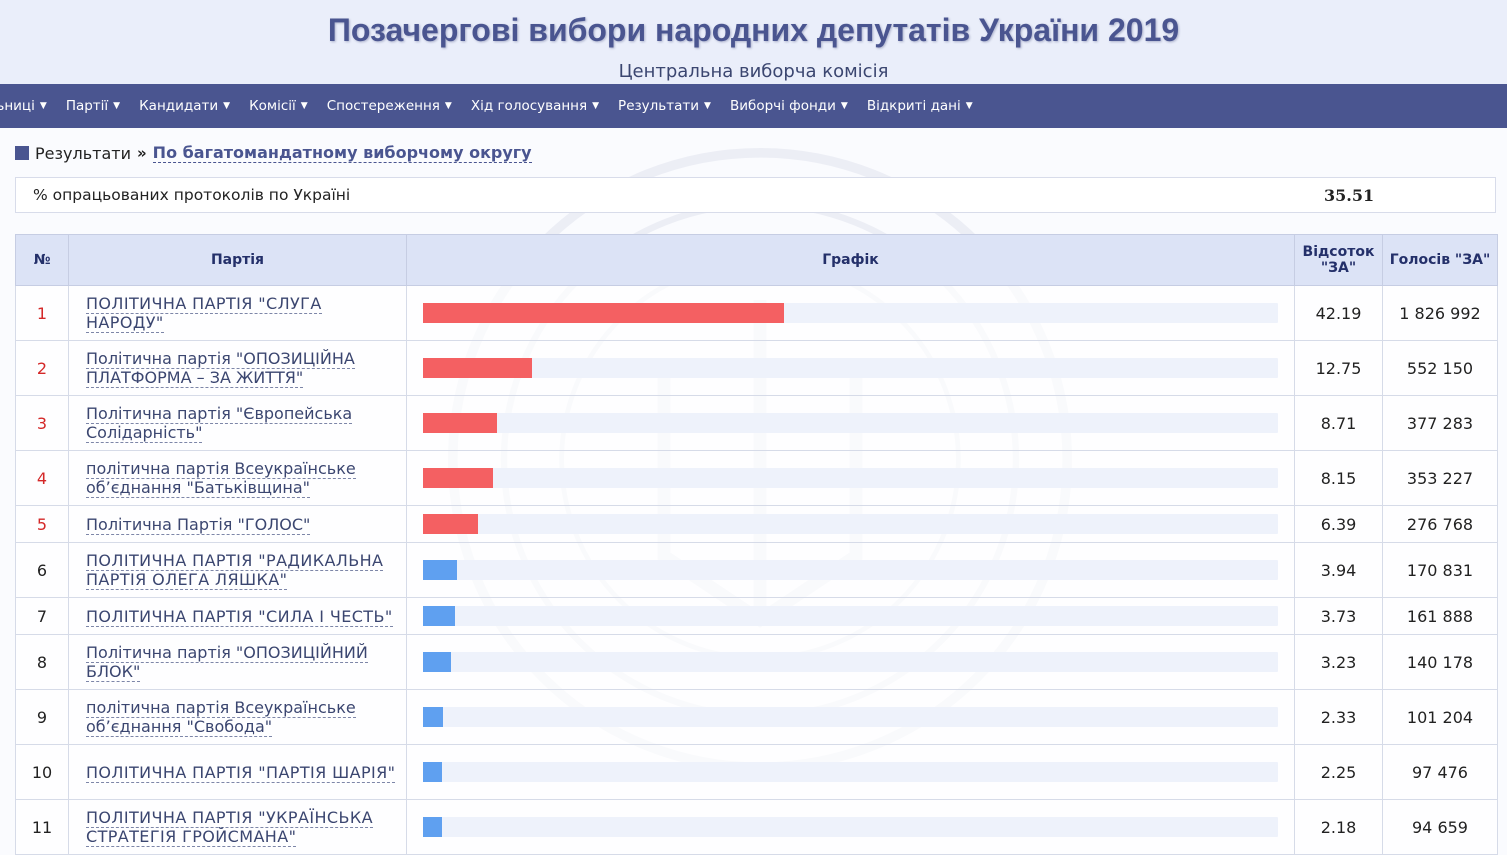  What do you see at coordinates (753, 71) in the screenshot?
I see `page-subtitle: Центральна виборча комісія` at bounding box center [753, 71].